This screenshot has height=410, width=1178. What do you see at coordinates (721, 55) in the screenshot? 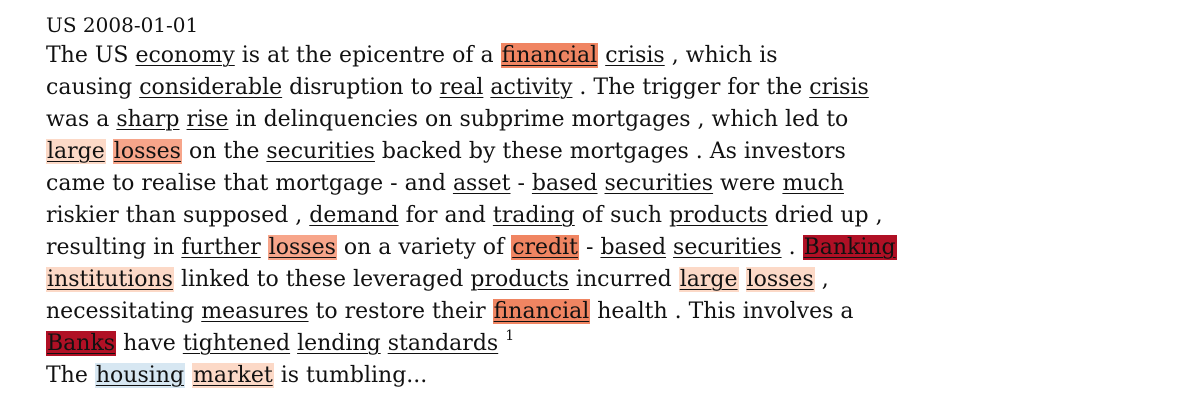
I see `text-segment: , which is` at bounding box center [721, 55].